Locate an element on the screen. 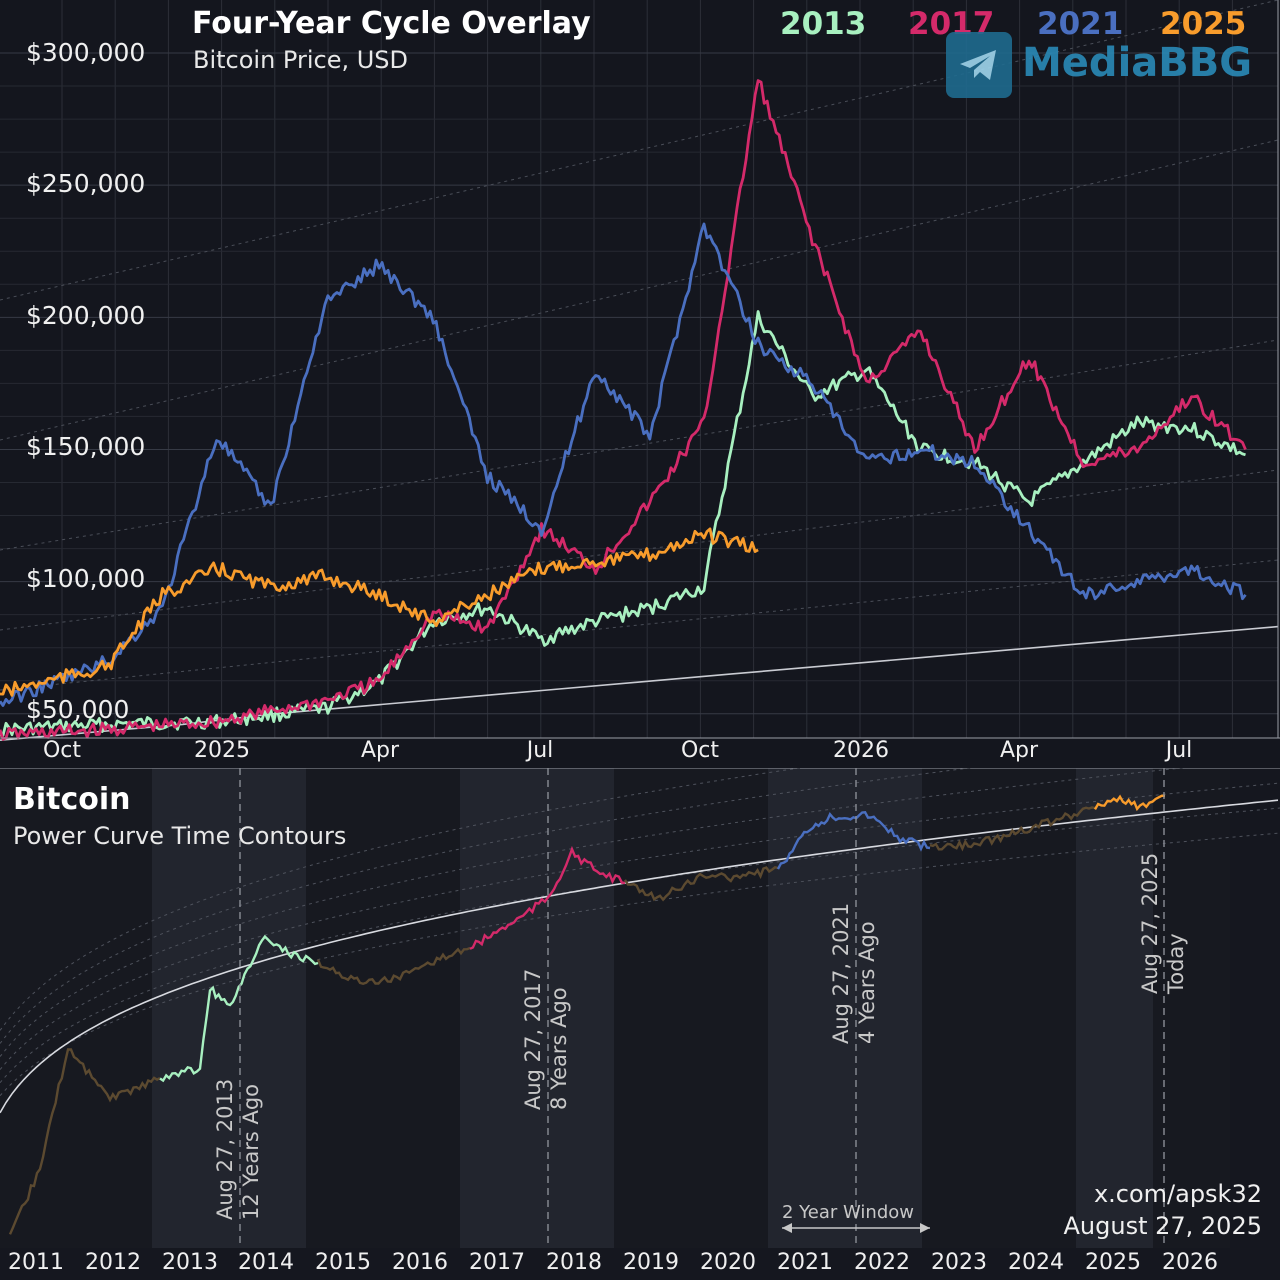  window-arrow-head-right is located at coordinates (925, 1228).